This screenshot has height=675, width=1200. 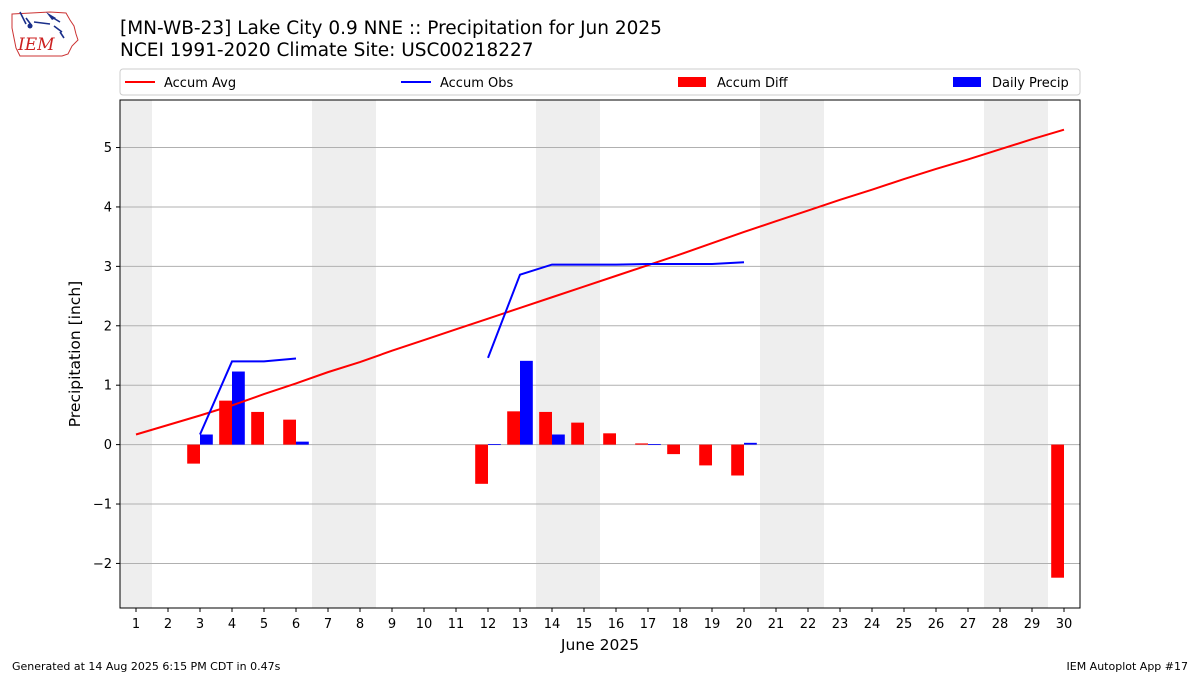 What do you see at coordinates (1030, 83) in the screenshot?
I see `legend-daily-precip-label: Daily Precip` at bounding box center [1030, 83].